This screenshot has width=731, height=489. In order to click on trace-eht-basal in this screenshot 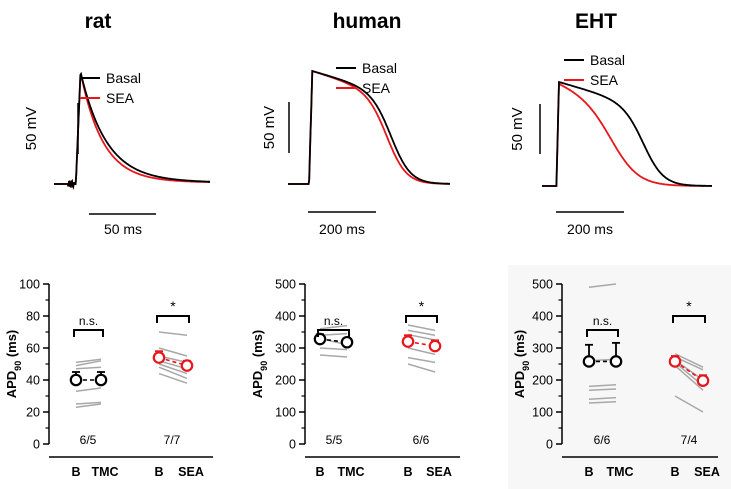, I will do `click(627, 133)`.